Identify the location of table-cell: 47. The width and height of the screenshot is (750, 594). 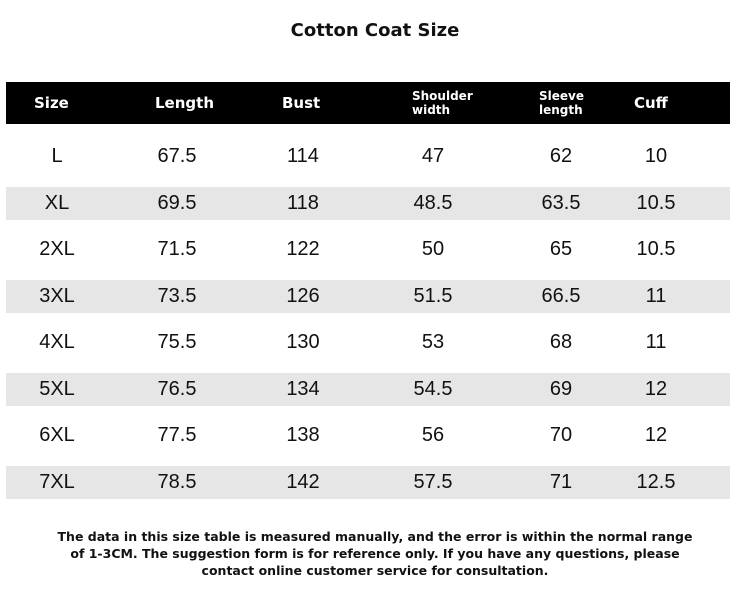
(433, 156).